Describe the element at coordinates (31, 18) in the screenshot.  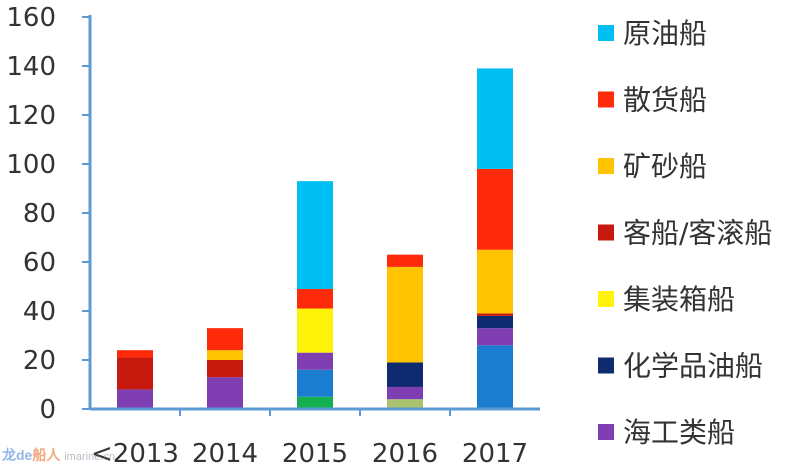
I see `y-tick-label: 160` at that location.